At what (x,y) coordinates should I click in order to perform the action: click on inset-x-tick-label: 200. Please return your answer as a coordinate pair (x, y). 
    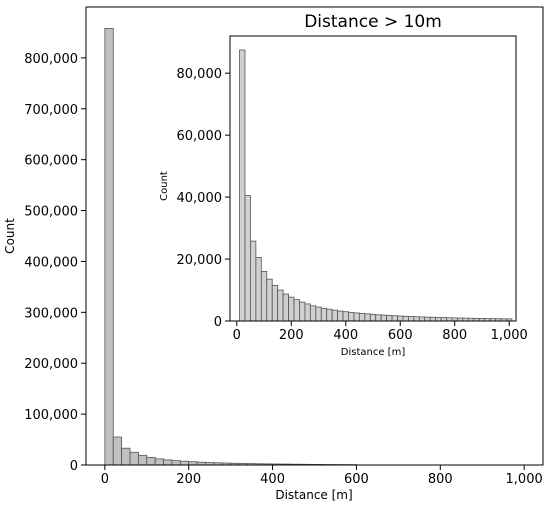
    Looking at the image, I should click on (291, 335).